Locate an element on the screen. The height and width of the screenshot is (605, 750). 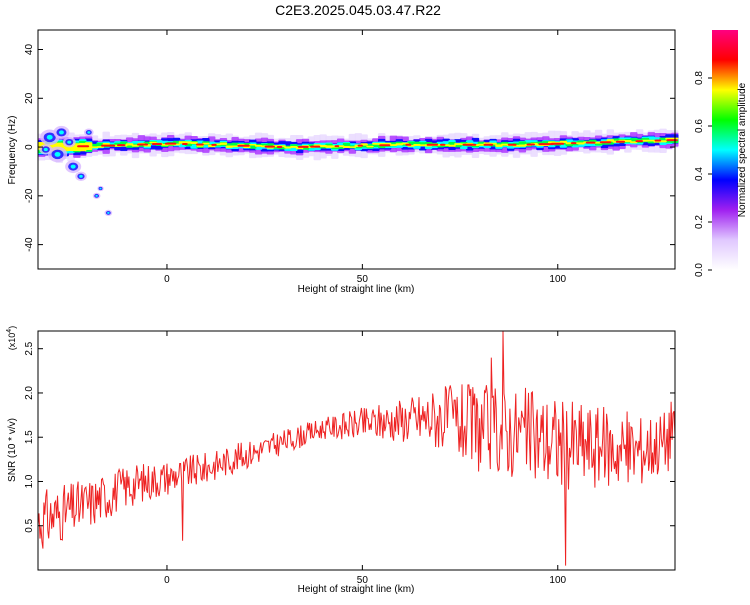
colorbar-label: Normalized spectral amplitude is located at coordinates (742, 149).